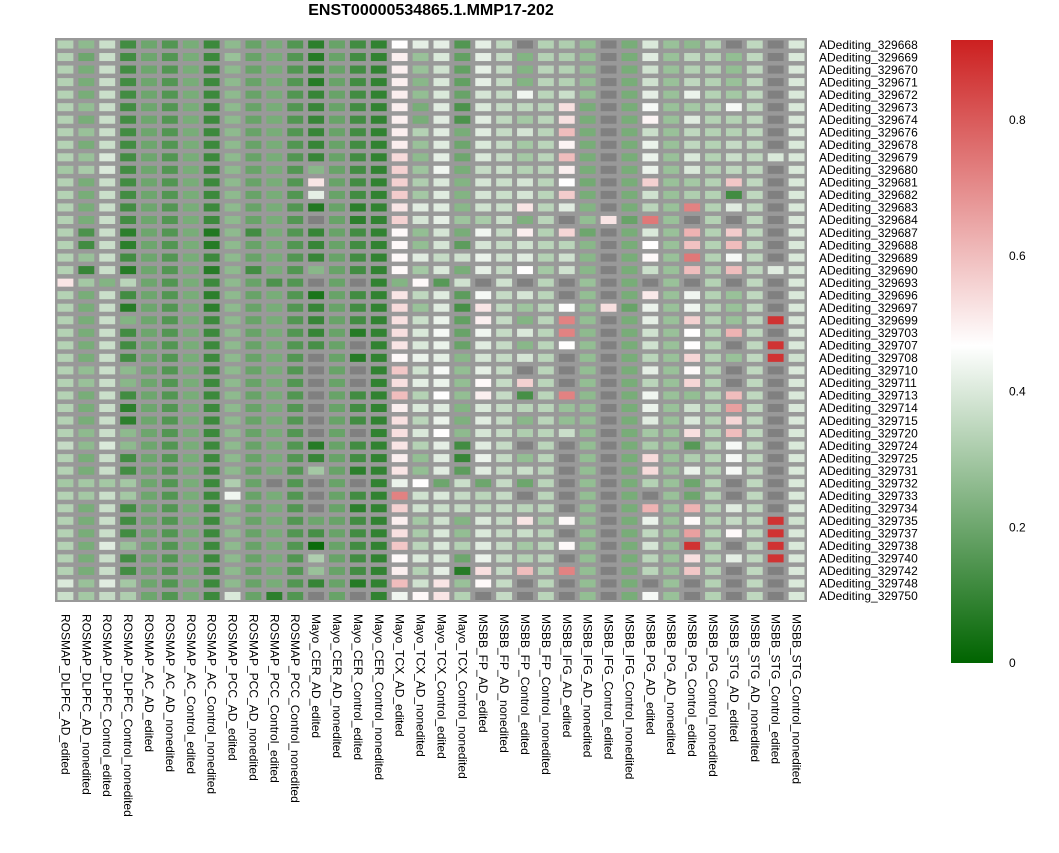  I want to click on column-label: MSBB_PG_AD_nonedited, so click(671, 684).